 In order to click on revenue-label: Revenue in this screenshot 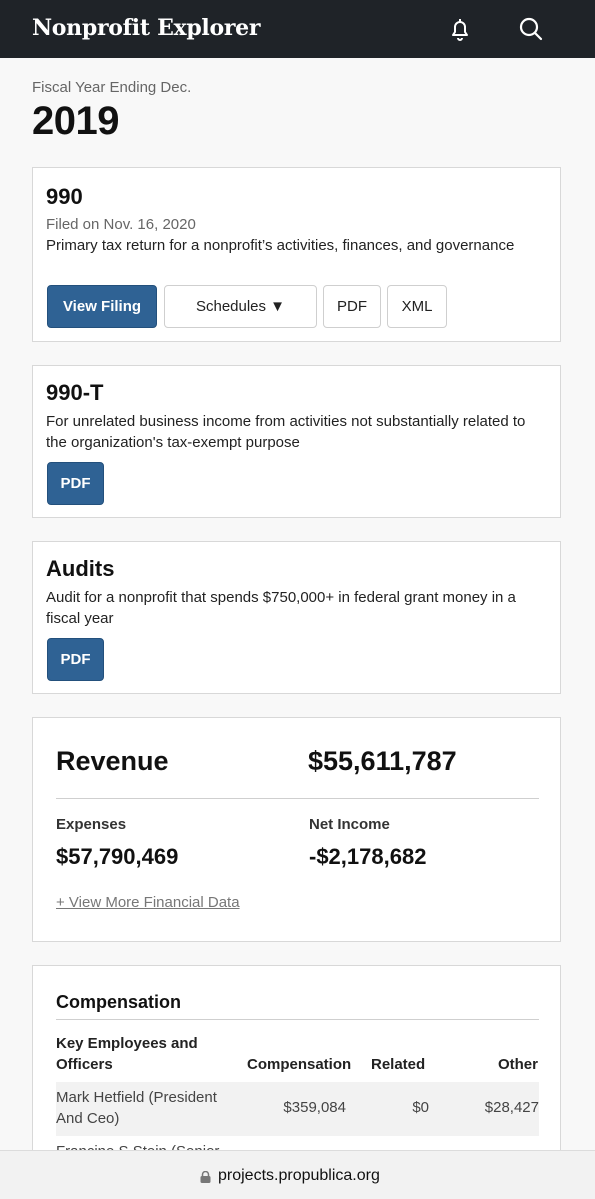, I will do `click(112, 761)`.